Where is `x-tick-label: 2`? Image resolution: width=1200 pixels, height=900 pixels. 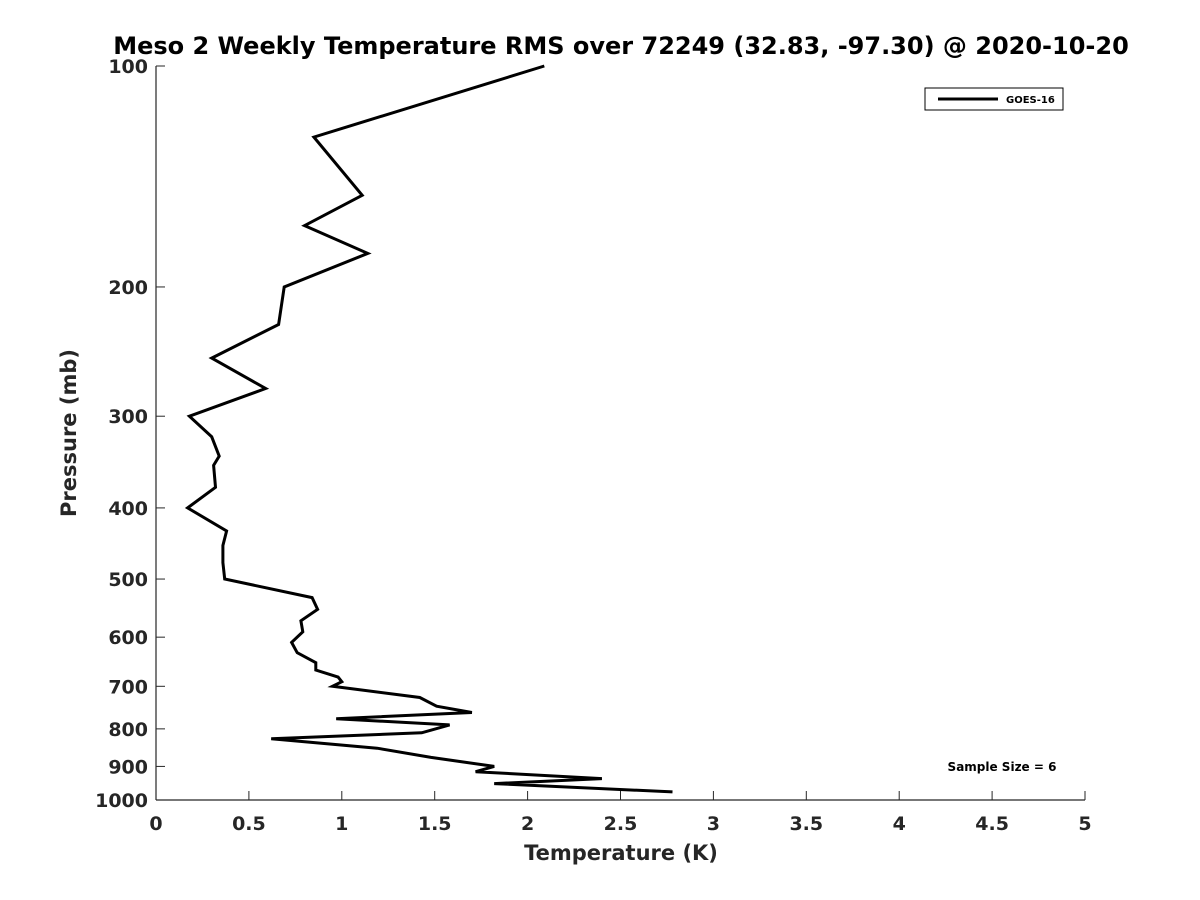
x-tick-label: 2 is located at coordinates (527, 824).